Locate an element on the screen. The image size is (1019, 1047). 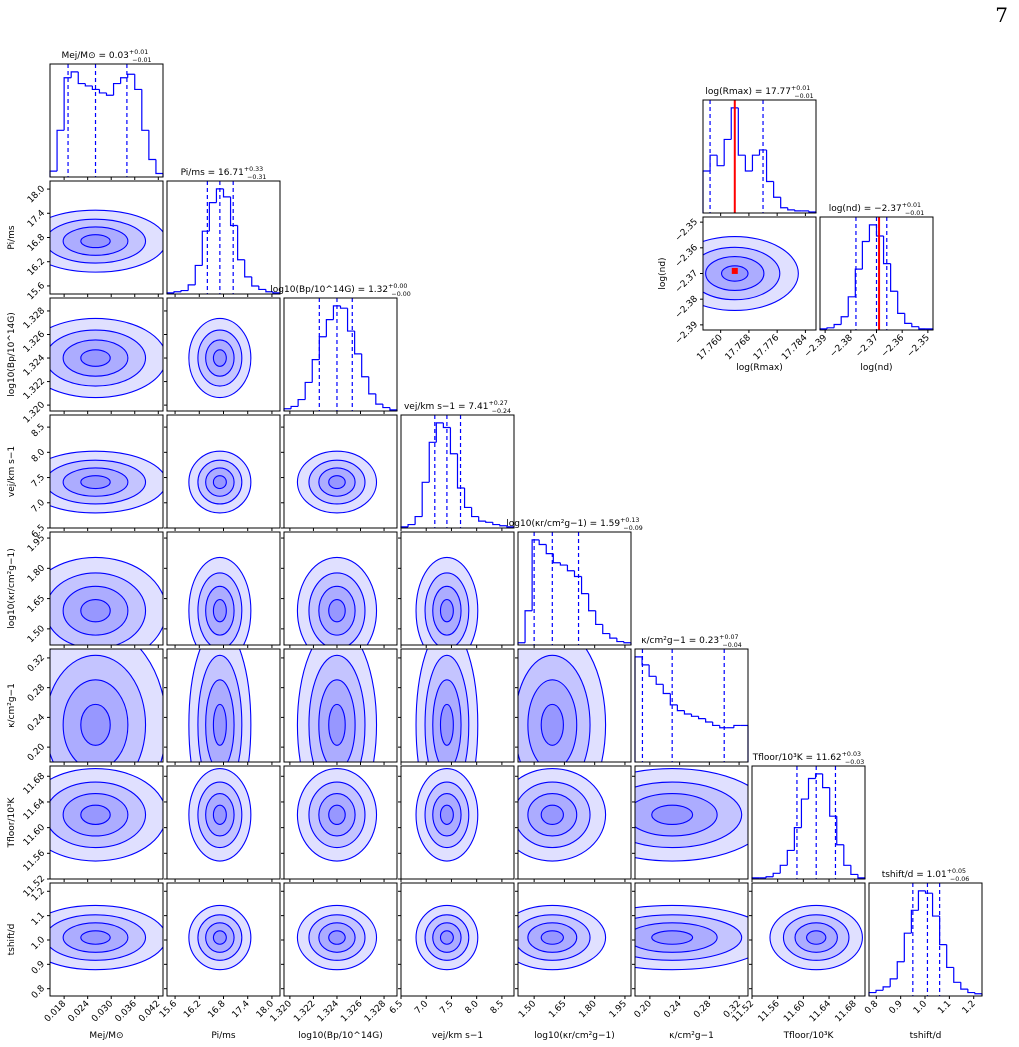
x-axis-label: log10(Bp/10^14G) is located at coordinates (340, 1036).